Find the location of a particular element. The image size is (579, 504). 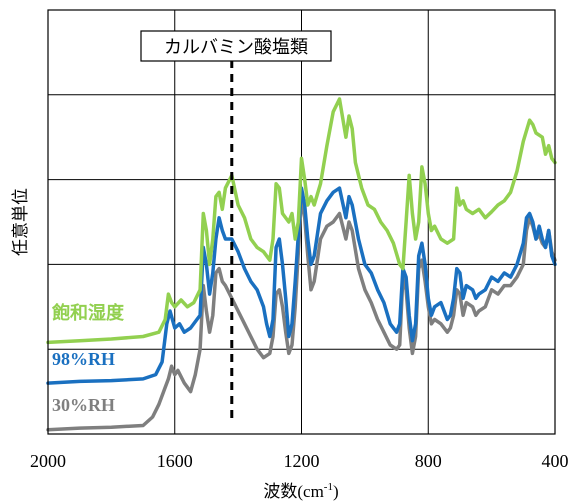

x-axis-label-sup: -1 is located at coordinates (328, 487).